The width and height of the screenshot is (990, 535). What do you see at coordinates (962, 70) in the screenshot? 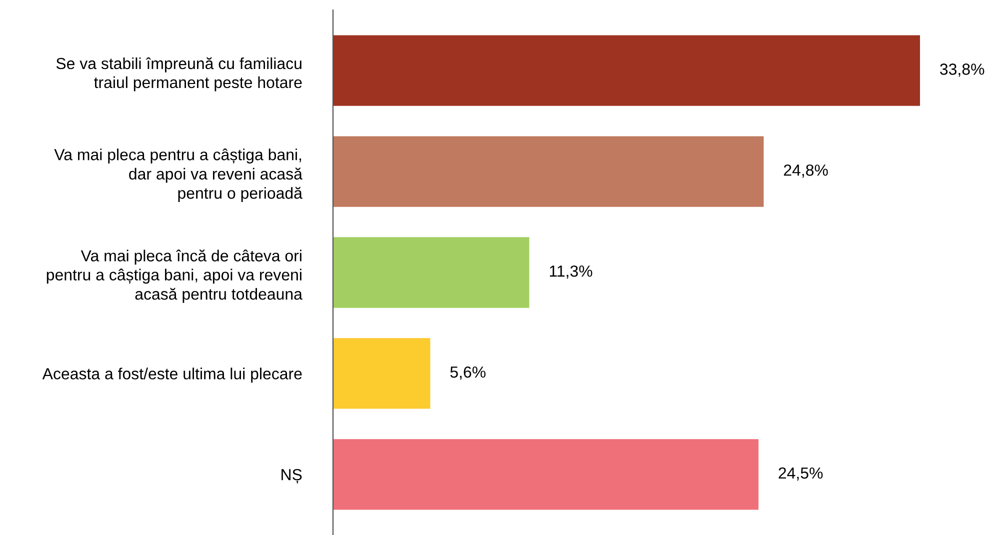
I see `data-label: 33,8%` at bounding box center [962, 70].